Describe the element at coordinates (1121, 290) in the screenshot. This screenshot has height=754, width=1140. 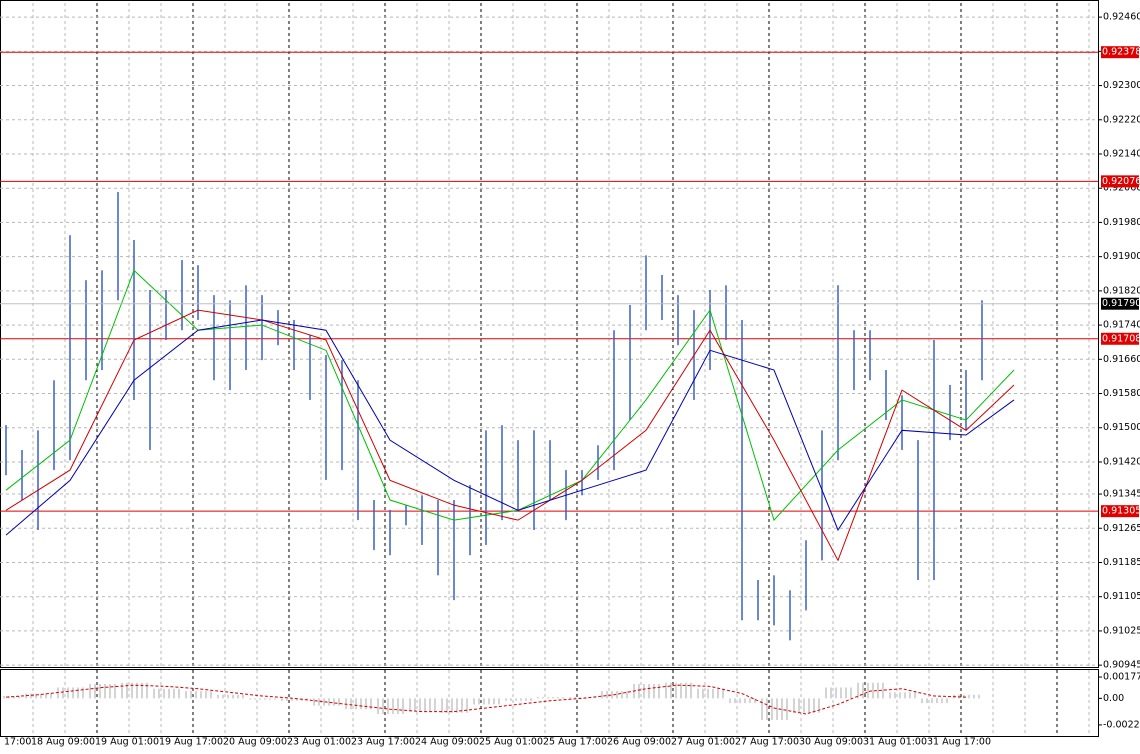
I see `y-tick-label: 0.91820` at that location.